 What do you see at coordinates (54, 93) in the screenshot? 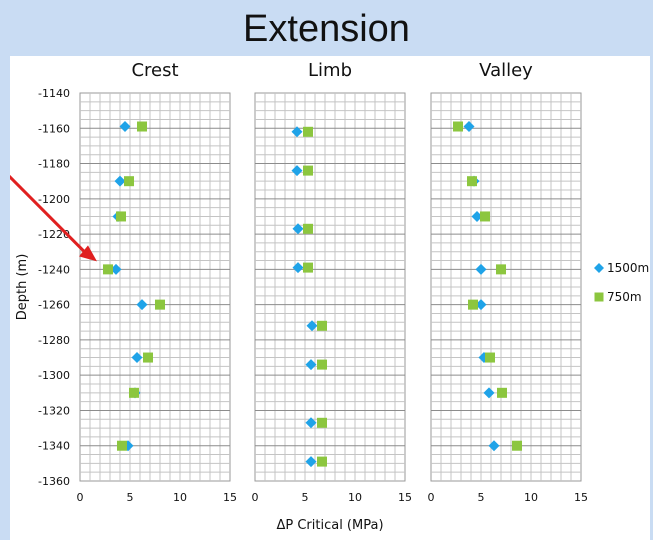
I see `y-tick-label: -1140` at bounding box center [54, 93].